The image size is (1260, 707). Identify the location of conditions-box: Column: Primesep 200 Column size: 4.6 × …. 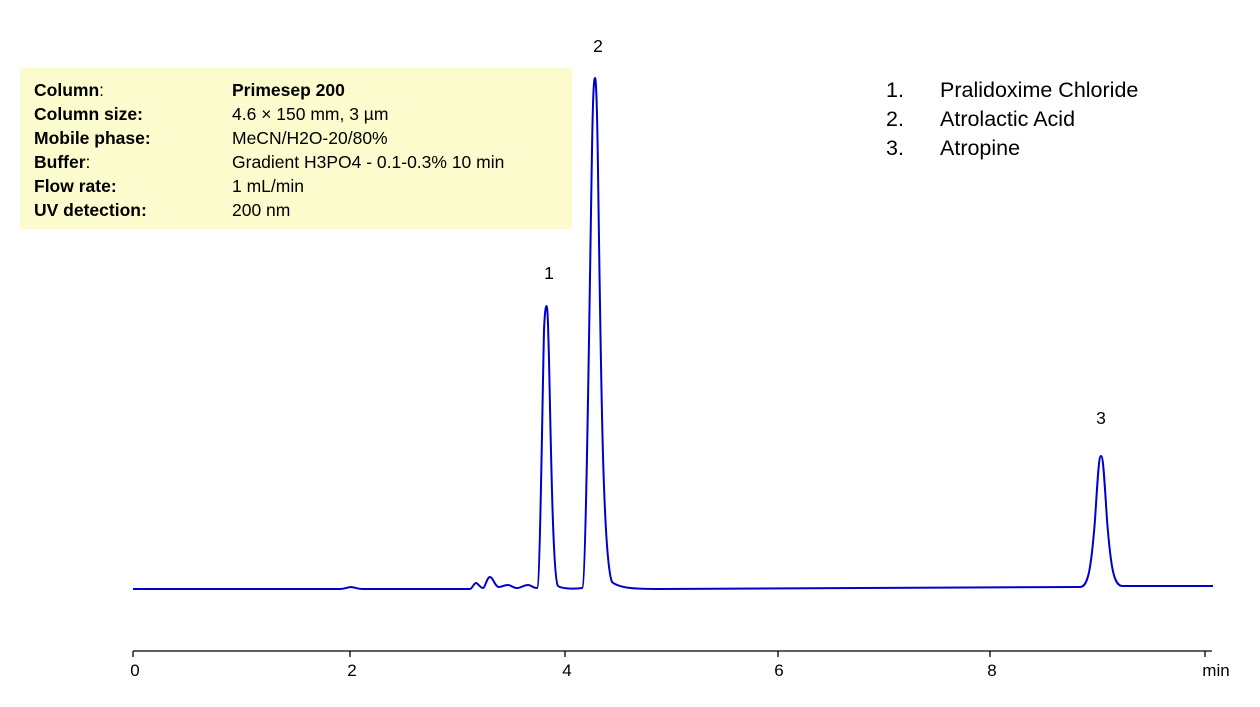
(296, 148).